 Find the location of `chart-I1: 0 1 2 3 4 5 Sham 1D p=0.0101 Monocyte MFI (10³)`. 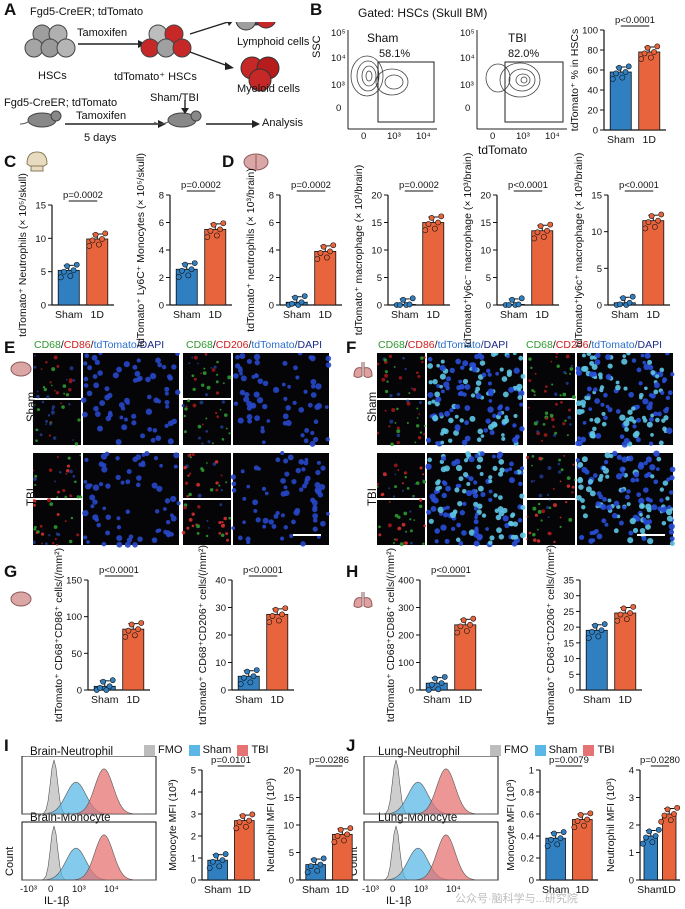

chart-I1: 0 1 2 3 4 5 Sham 1D p=0.0101 Monocyte MFI (10³) is located at coordinates (213, 825).